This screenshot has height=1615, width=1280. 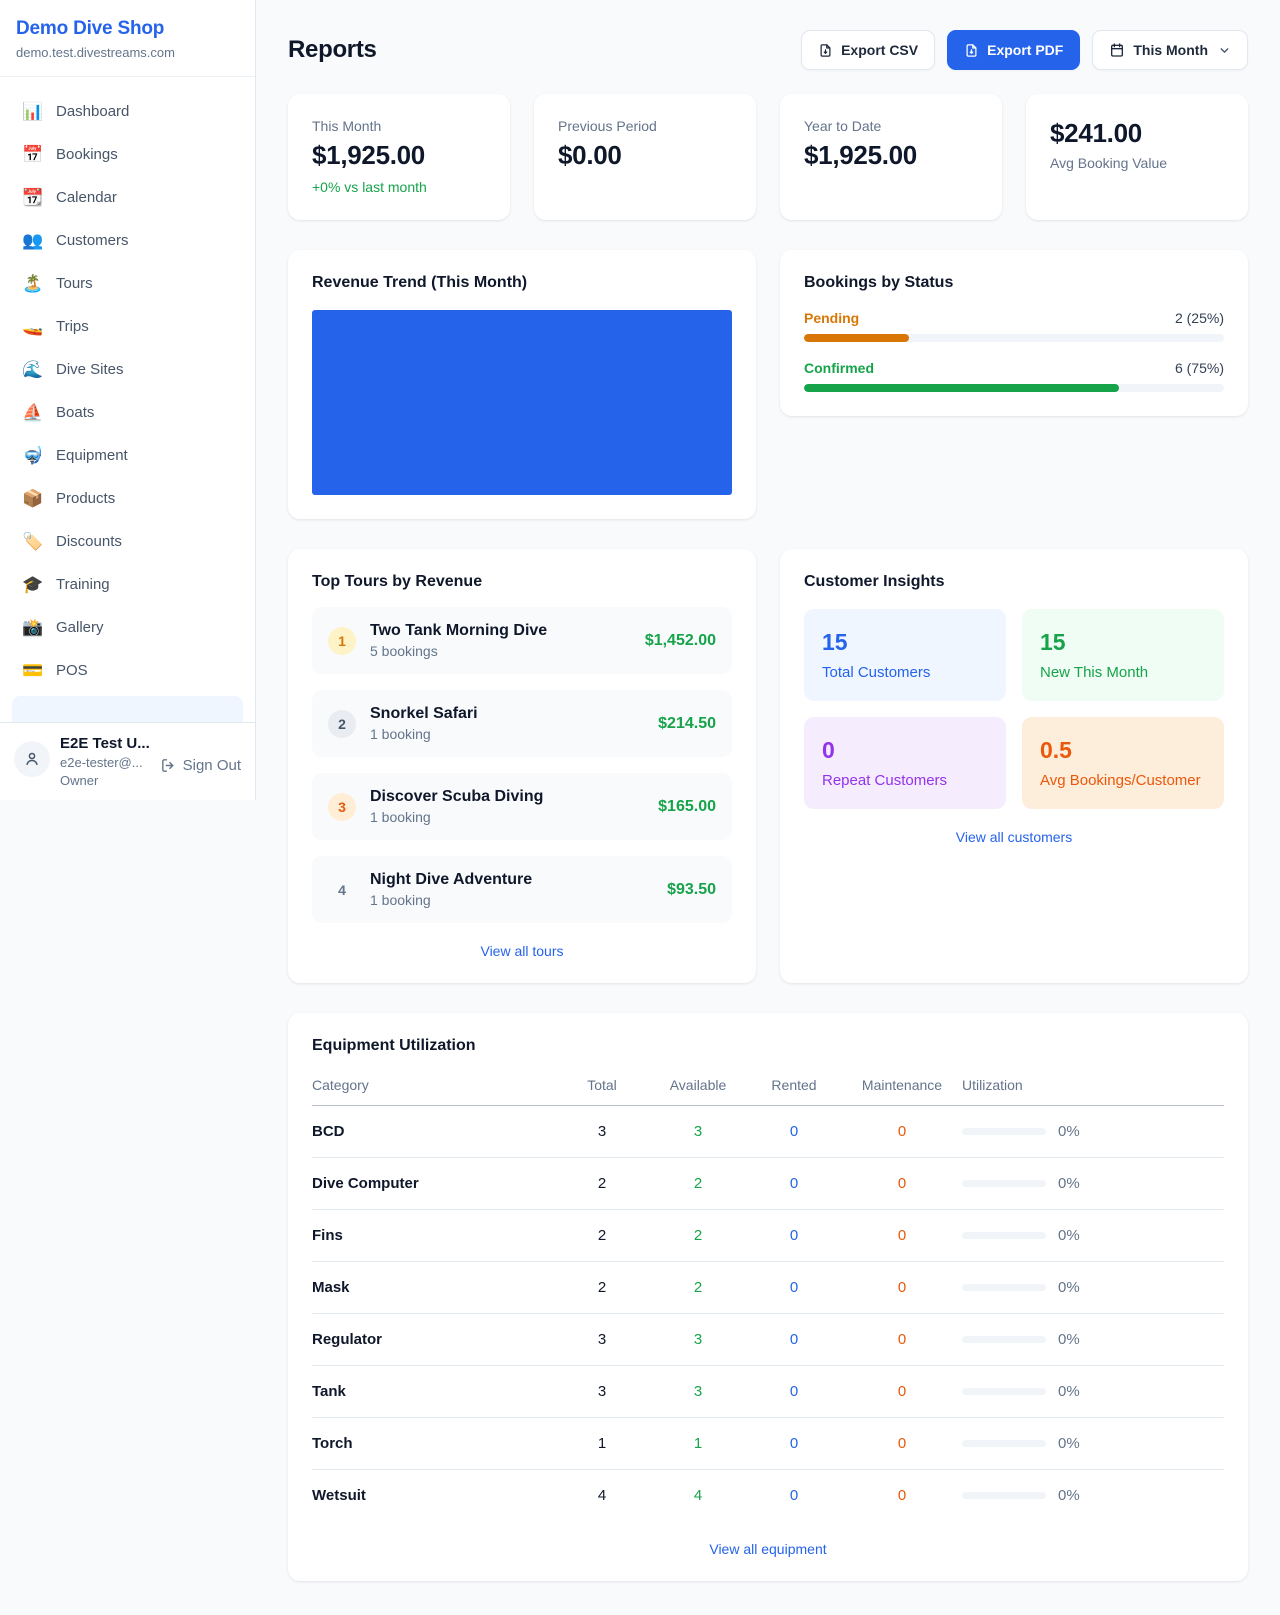 I want to click on export-csv-button: Export CSV, so click(x=868, y=50).